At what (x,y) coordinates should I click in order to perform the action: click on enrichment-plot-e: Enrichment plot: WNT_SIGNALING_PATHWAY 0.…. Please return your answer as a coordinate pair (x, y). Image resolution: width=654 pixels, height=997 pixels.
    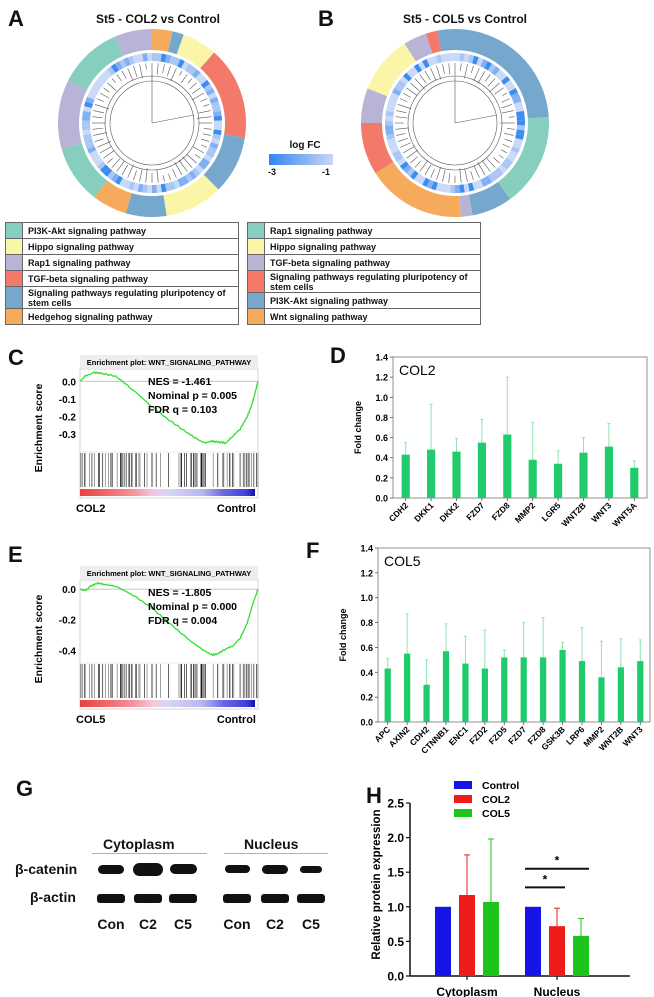
    Looking at the image, I should click on (146, 646).